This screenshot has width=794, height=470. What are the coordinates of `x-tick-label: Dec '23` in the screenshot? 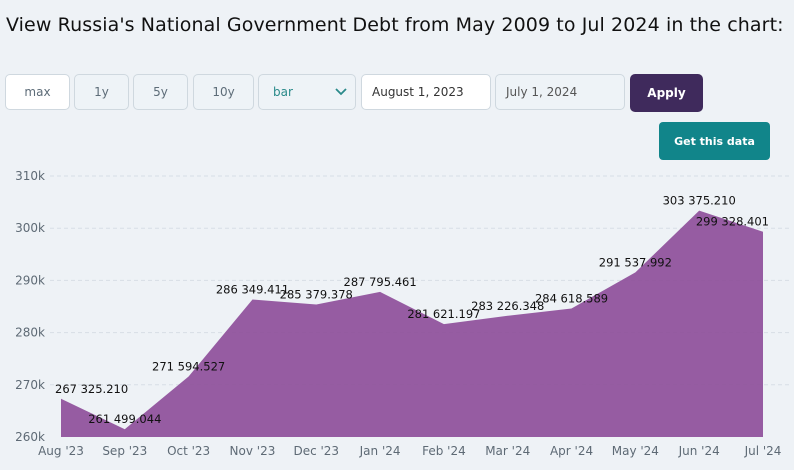 It's located at (316, 451).